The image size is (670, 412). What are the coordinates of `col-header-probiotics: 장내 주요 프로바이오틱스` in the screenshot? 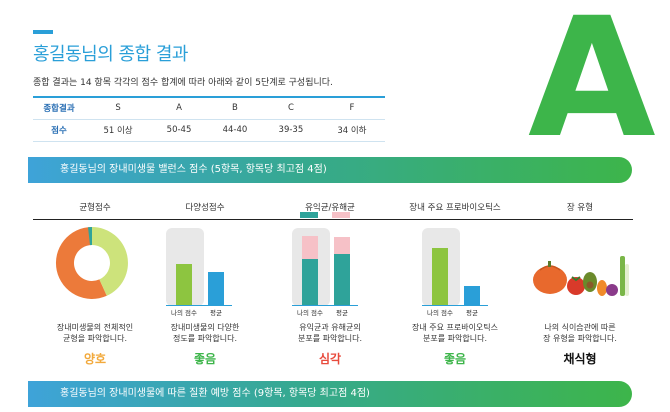 It's located at (455, 208).